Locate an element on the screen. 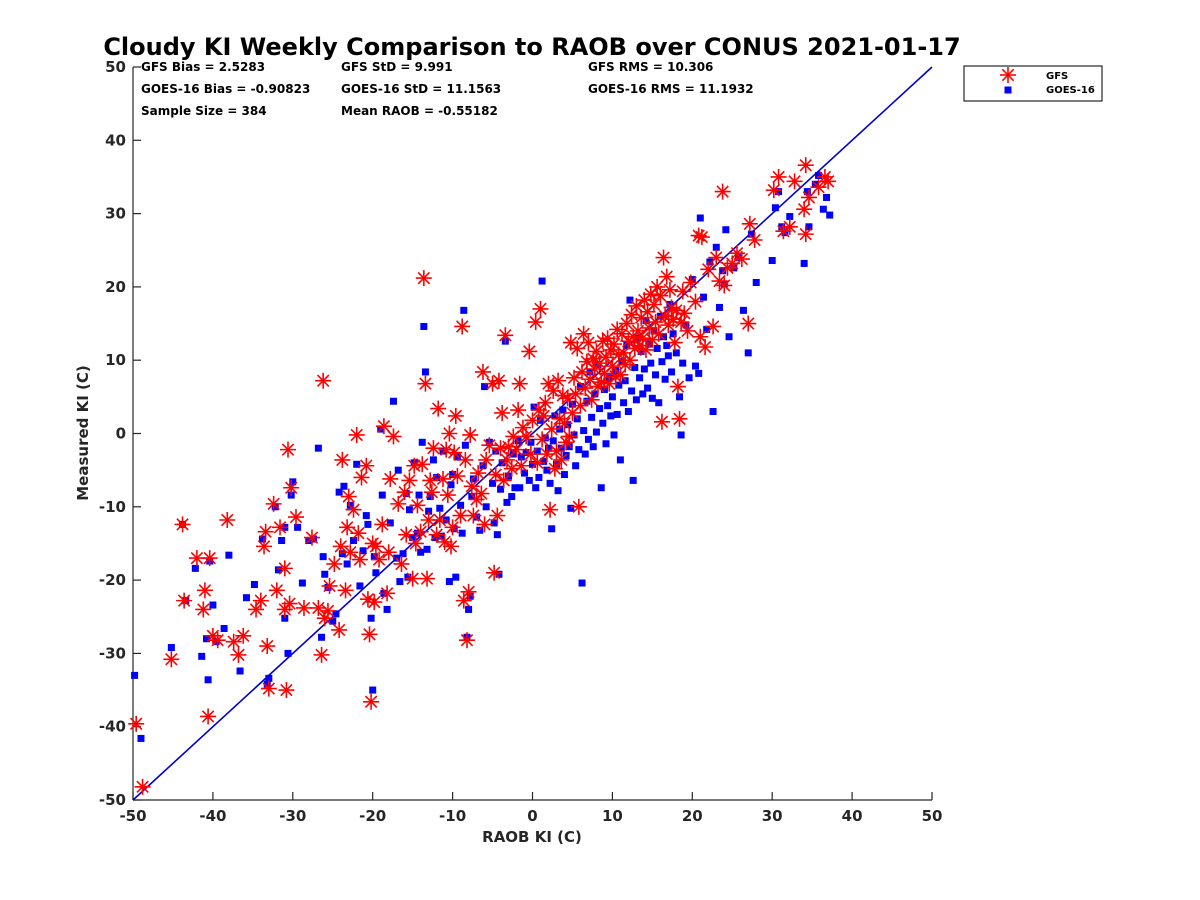 The width and height of the screenshot is (1200, 900). legend-gfs-asterisk is located at coordinates (1008, 75).